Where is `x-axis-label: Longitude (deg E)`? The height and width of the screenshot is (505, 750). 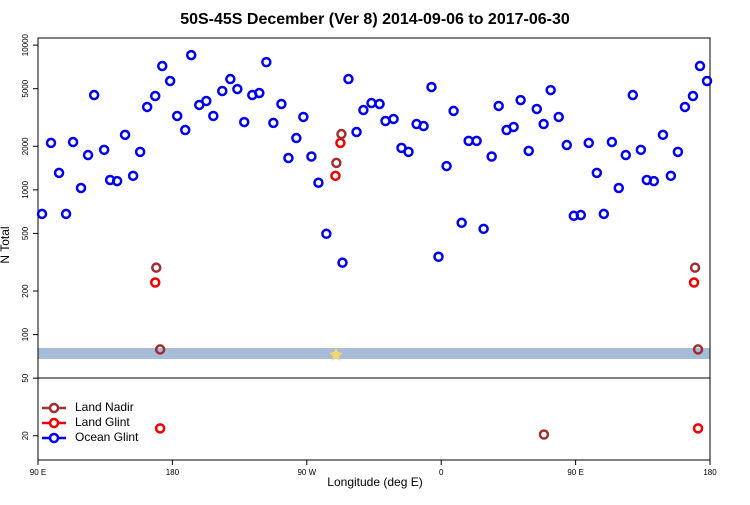
x-axis-label: Longitude (deg E) is located at coordinates (374, 482).